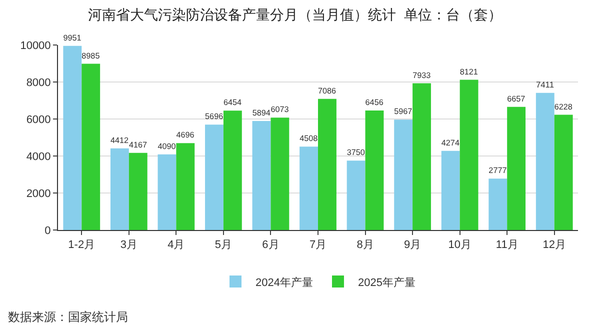  Describe the element at coordinates (68, 317) in the screenshot. I see `source-note: 数据来源：国家统计局` at that location.